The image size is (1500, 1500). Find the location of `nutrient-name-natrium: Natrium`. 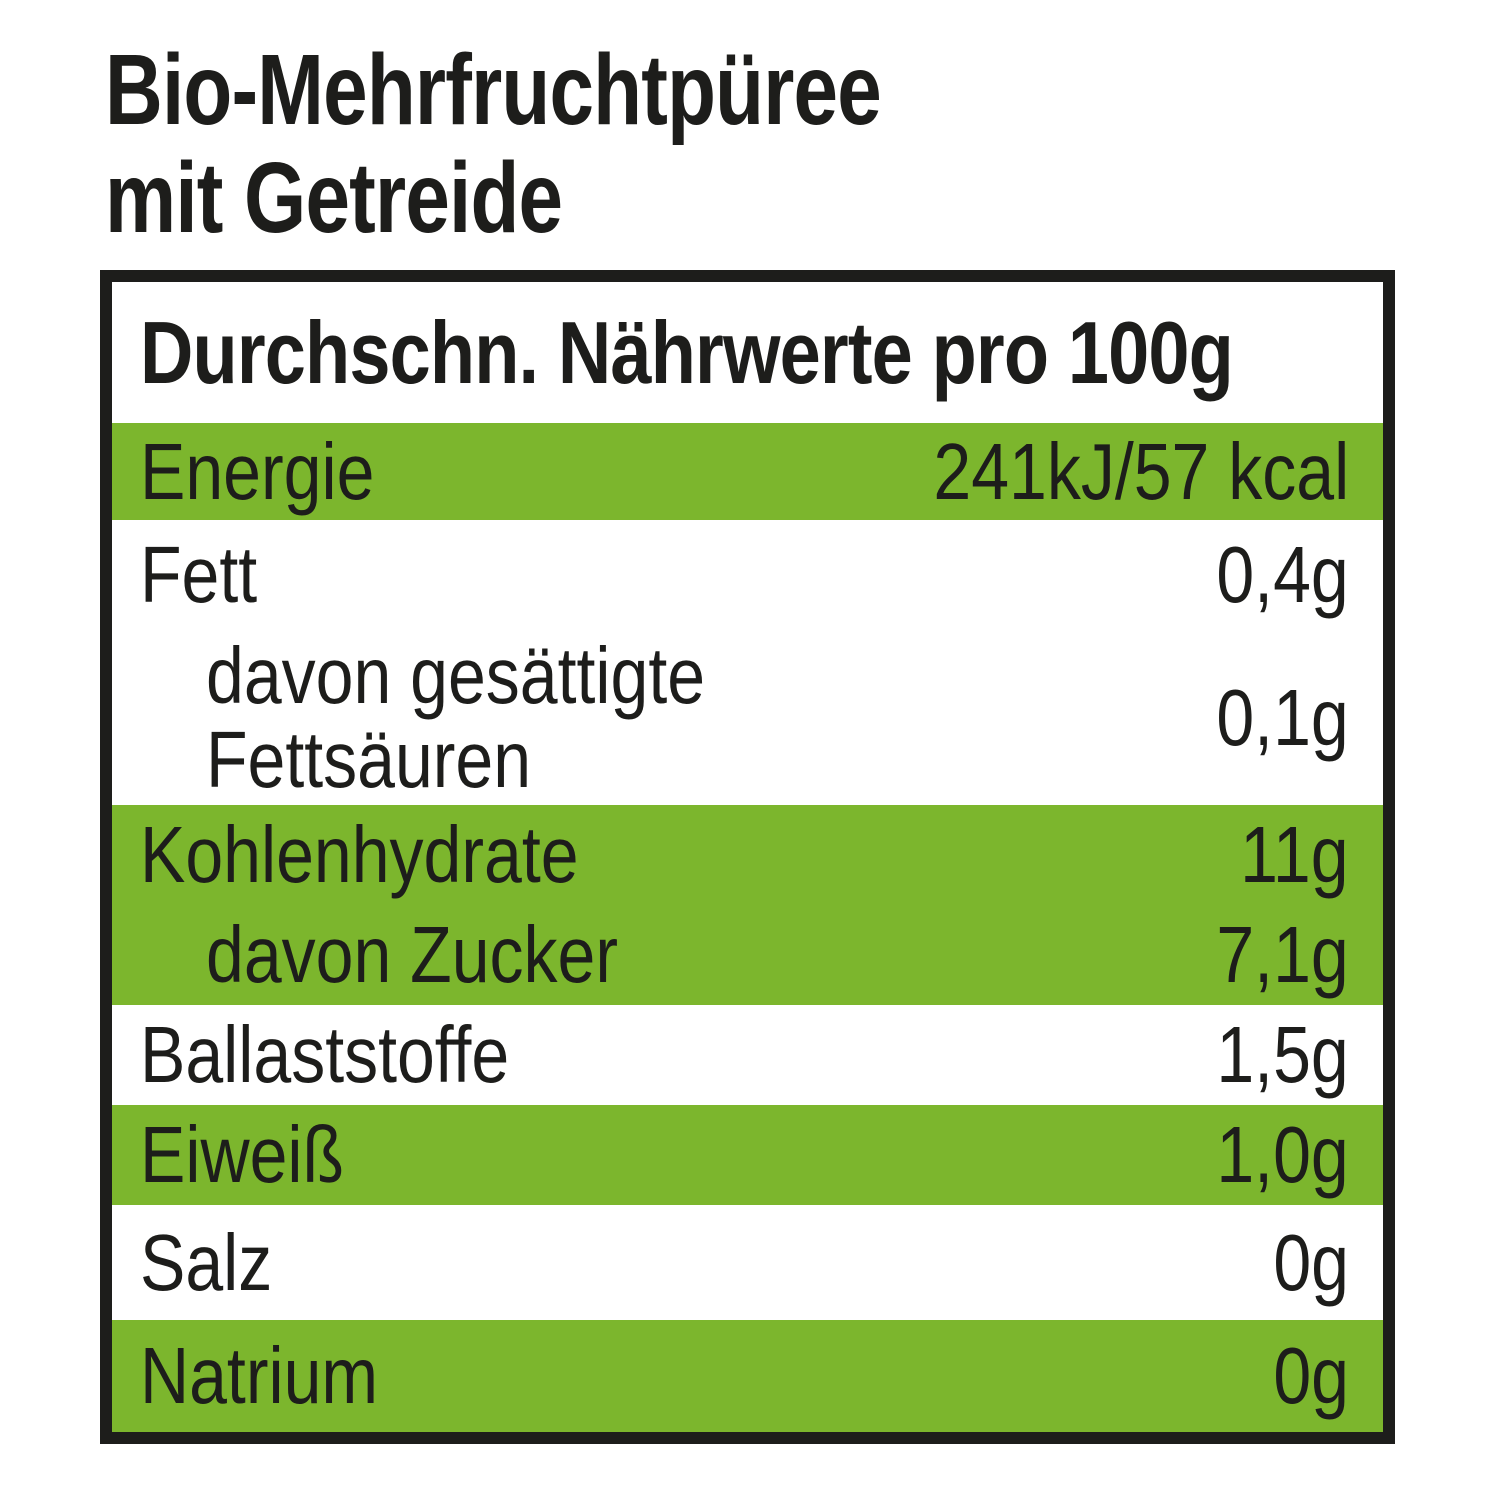

nutrient-name-natrium: Natrium is located at coordinates (259, 1376).